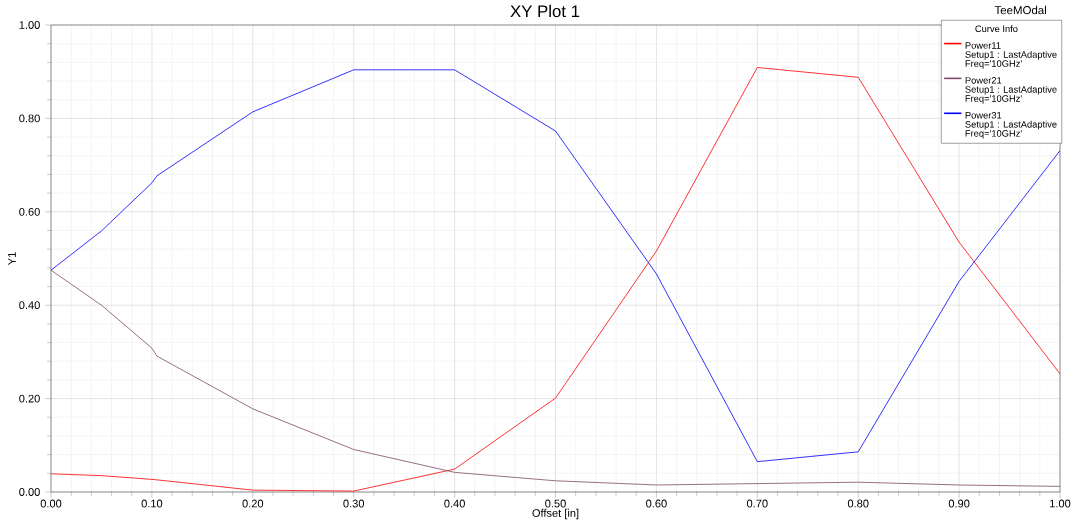  I want to click on x-tick-label: 0.40, so click(454, 503).